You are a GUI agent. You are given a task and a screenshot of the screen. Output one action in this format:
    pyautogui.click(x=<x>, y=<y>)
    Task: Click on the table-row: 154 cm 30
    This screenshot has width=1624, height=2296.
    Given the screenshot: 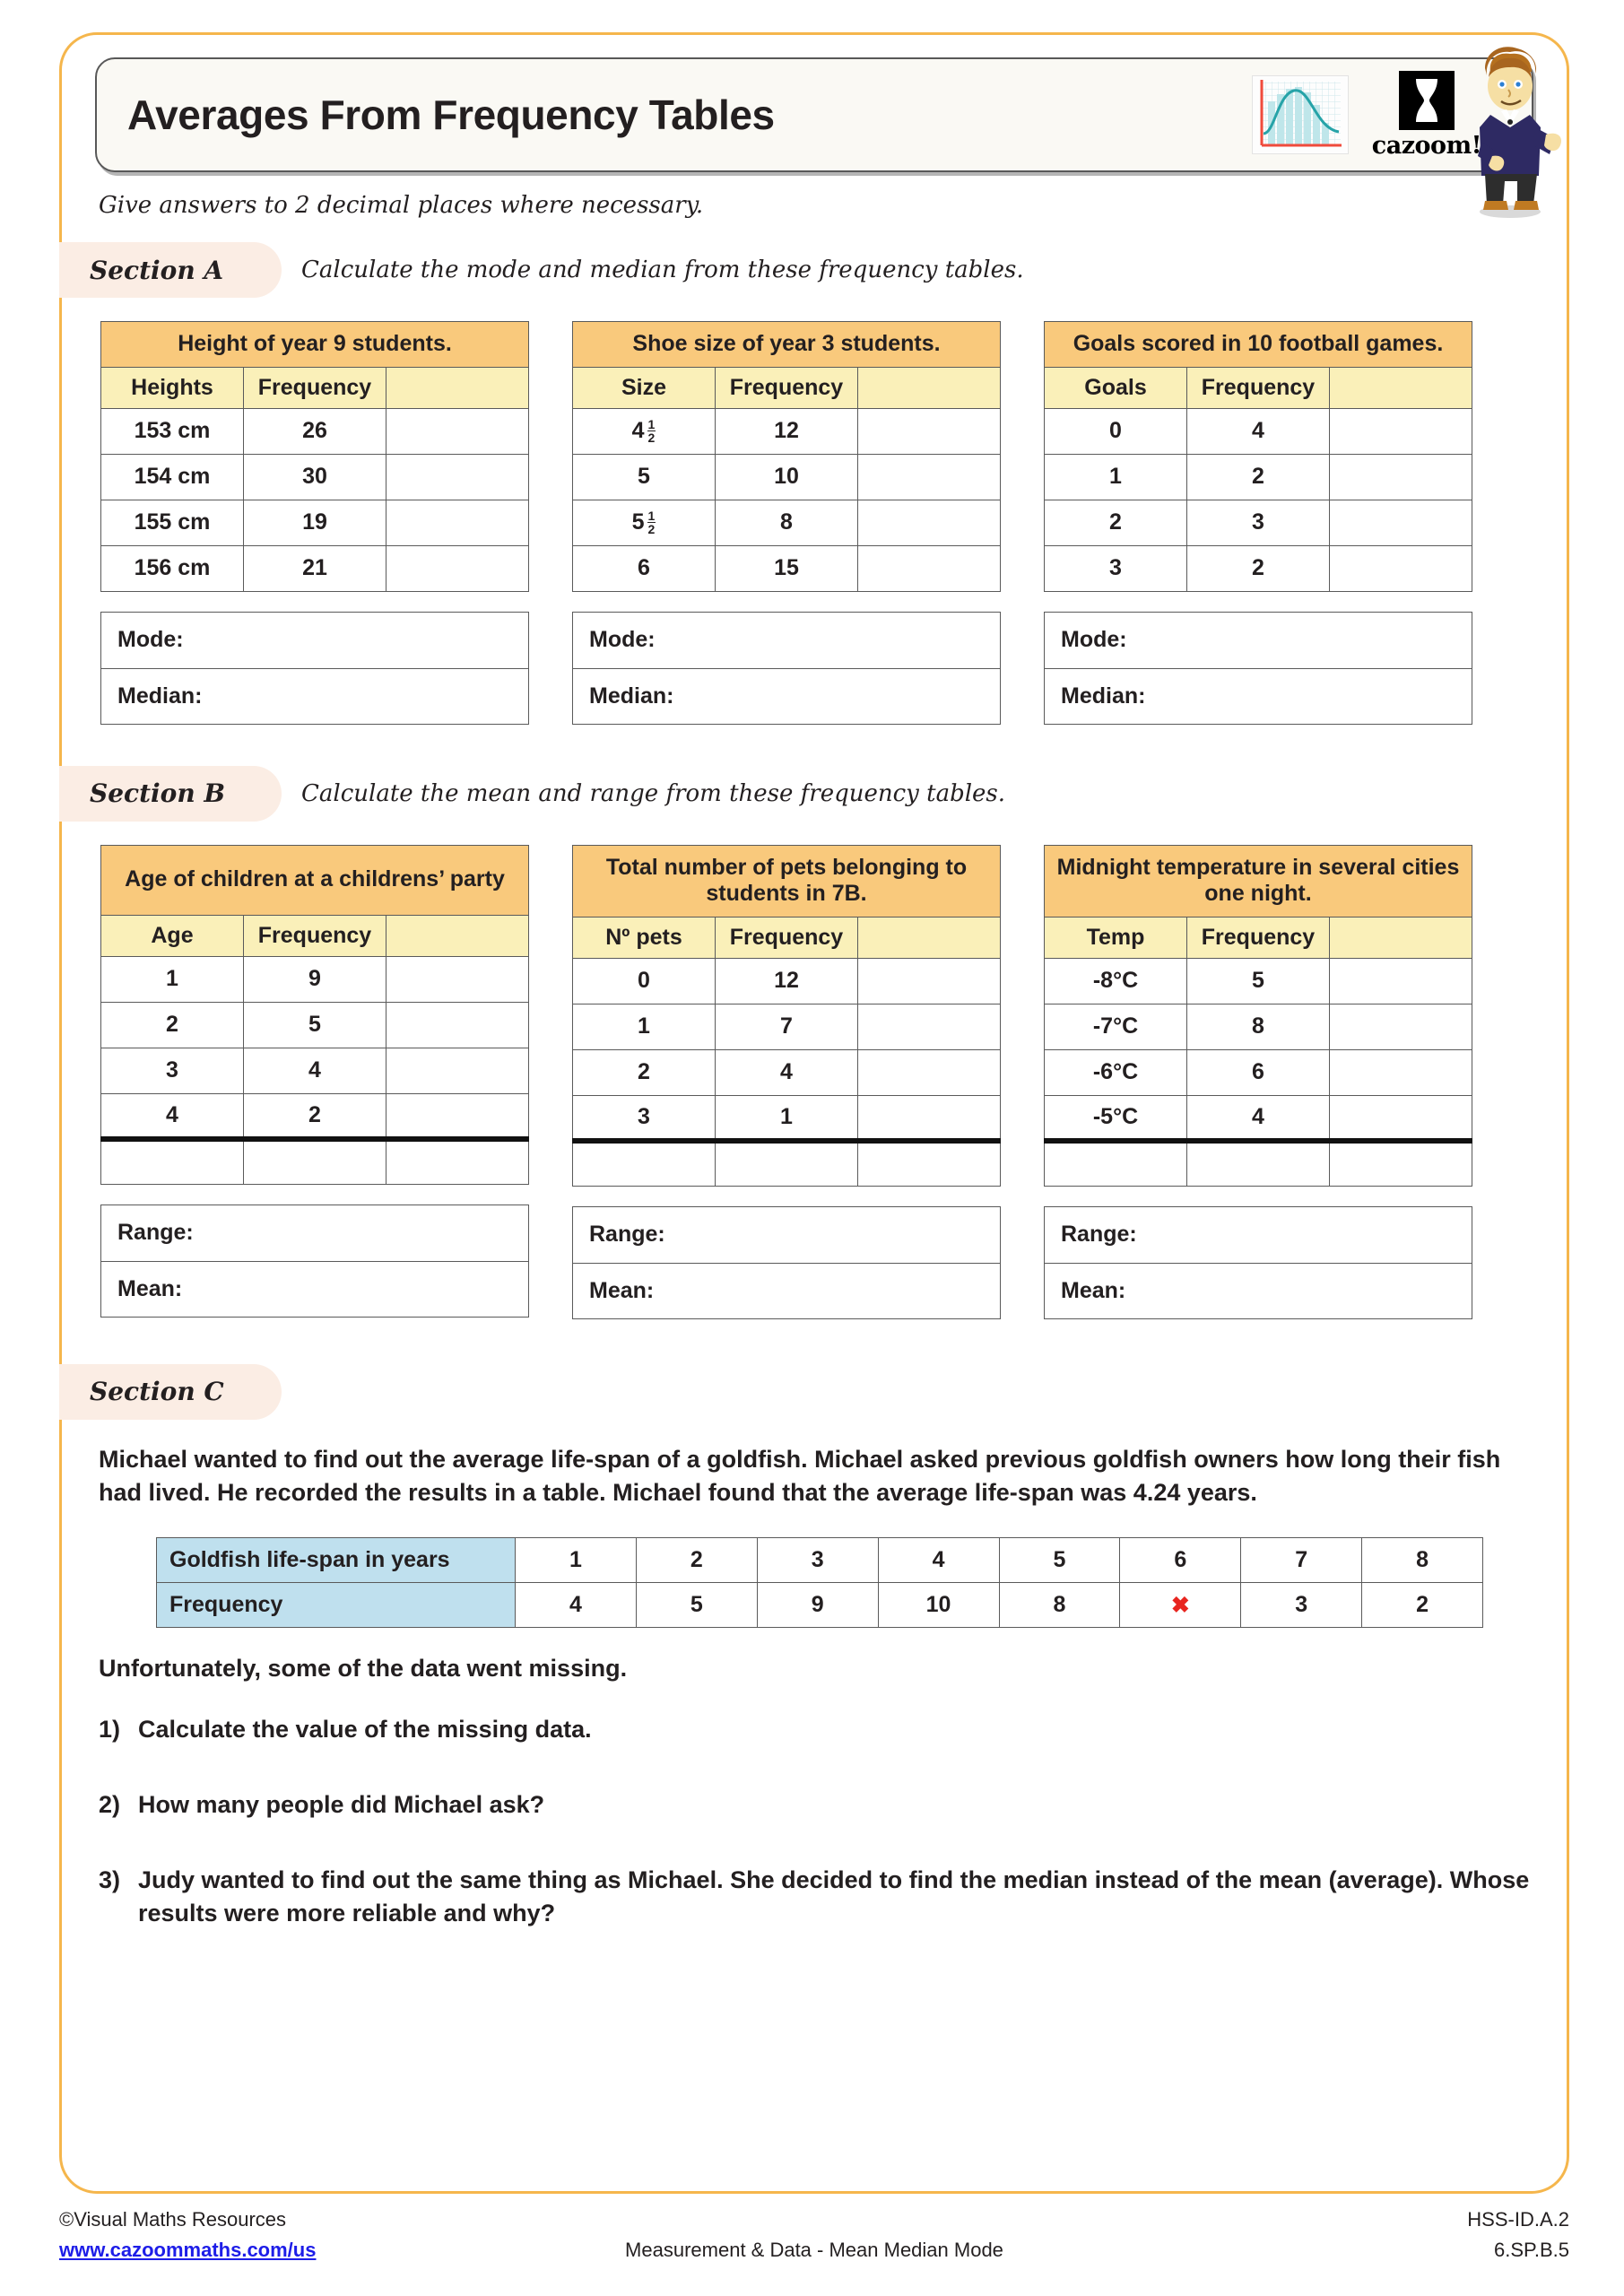 What is the action you would take?
    pyautogui.click(x=314, y=476)
    